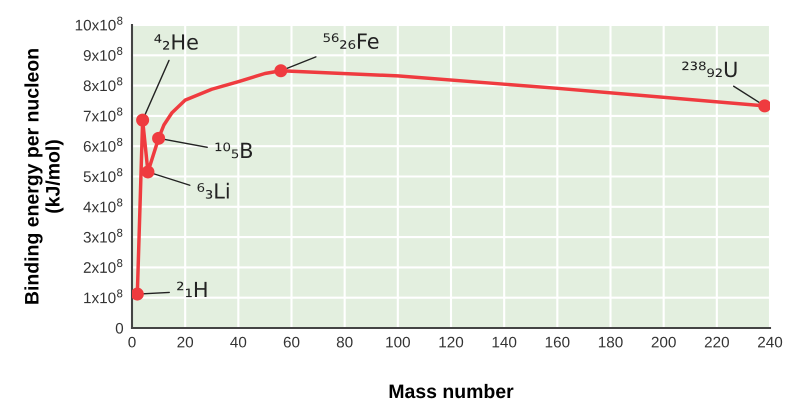  What do you see at coordinates (103, 145) in the screenshot?
I see `y-tick-label: 6x10$^{8}$` at bounding box center [103, 145].